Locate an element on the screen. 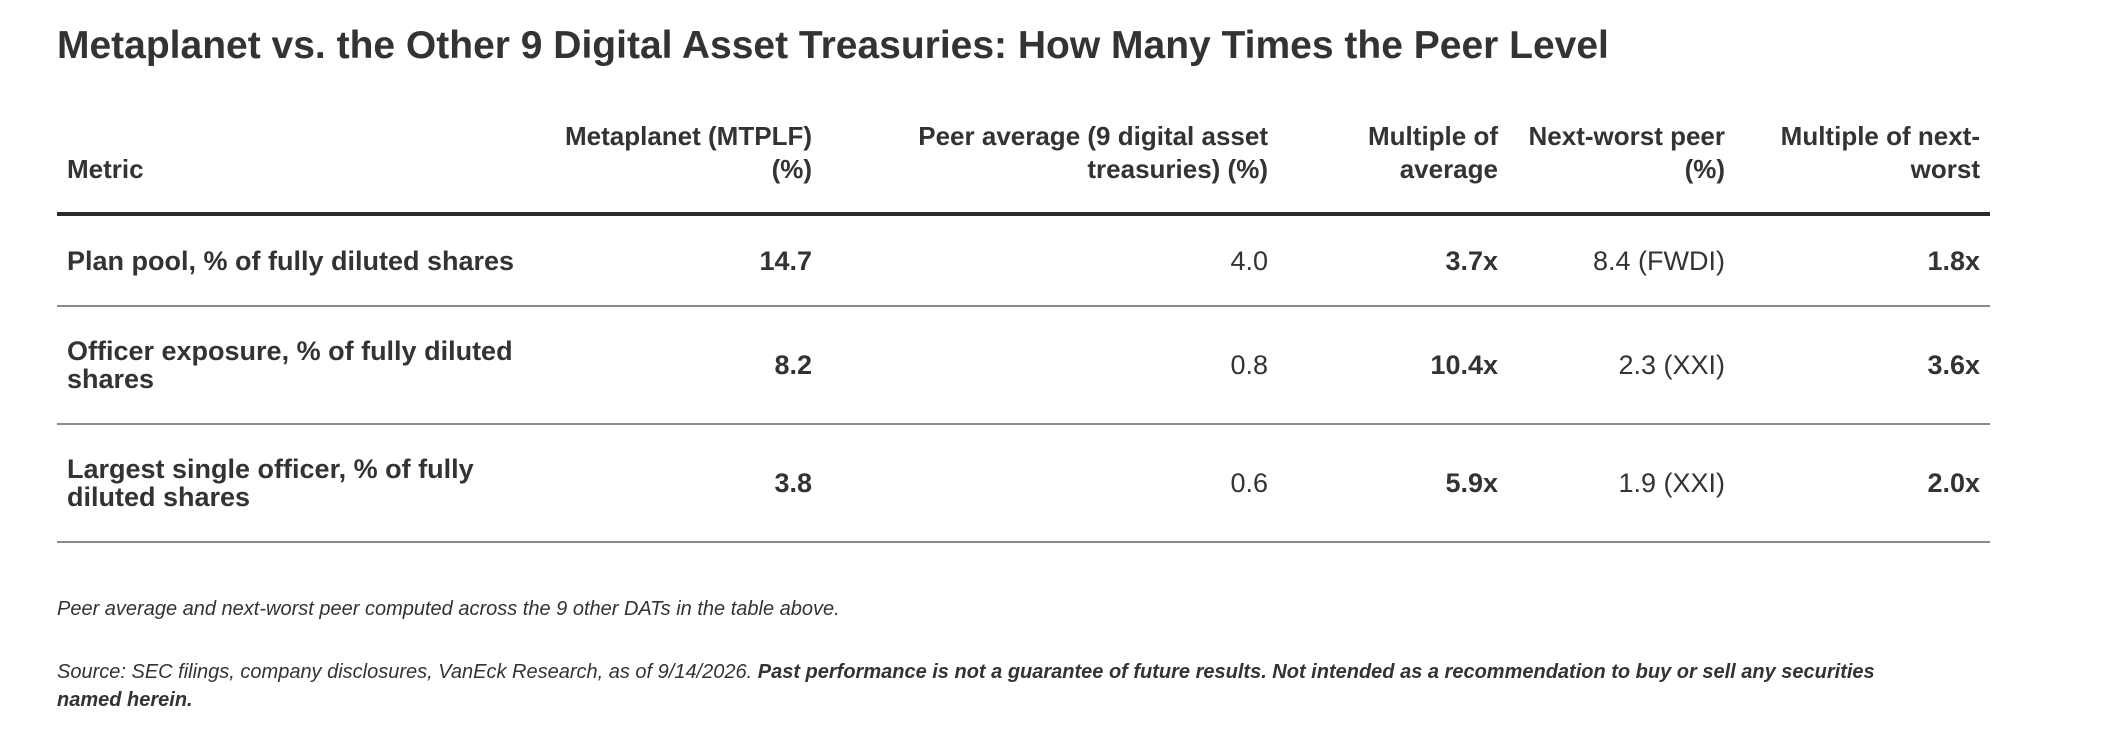  cell-next-worst-peer: 8.4 (FWDI) is located at coordinates (1621, 260).